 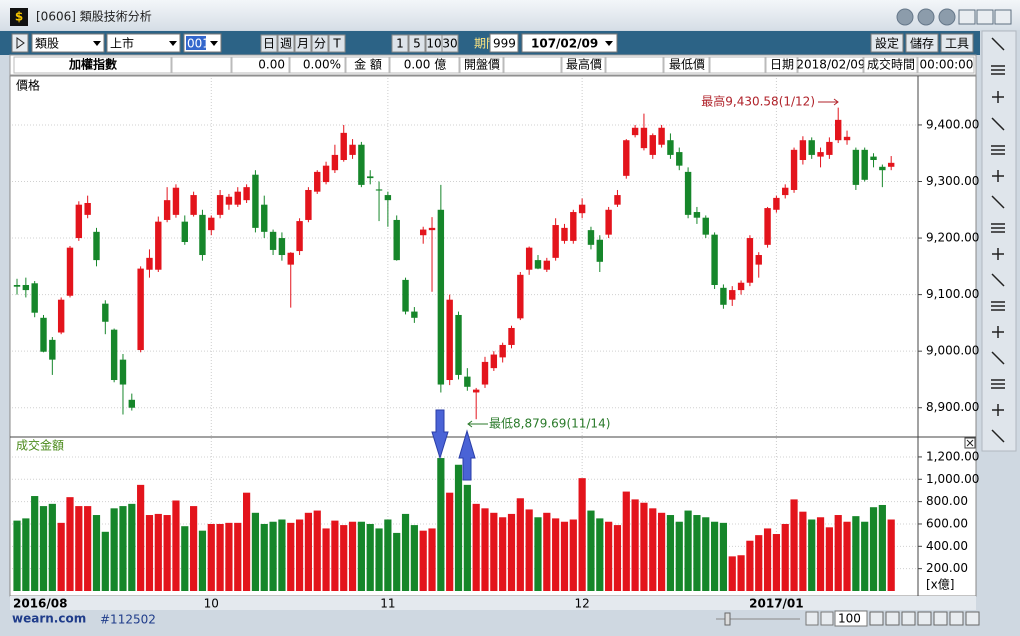 What do you see at coordinates (727, 619) in the screenshot?
I see `zoom-thumb` at bounding box center [727, 619].